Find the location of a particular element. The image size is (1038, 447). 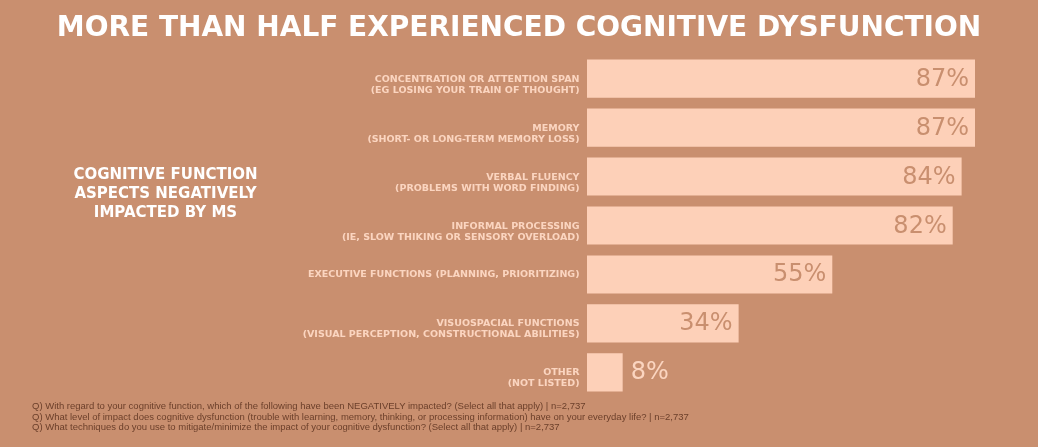

y-tick-label: VERBAL FLUENCY (PROBLEMS WITH WORD FINDING) is located at coordinates (487, 181).